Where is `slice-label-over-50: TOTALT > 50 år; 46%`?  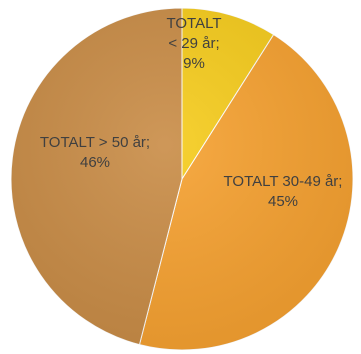 slice-label-over-50: TOTALT > 50 år; 46% is located at coordinates (95, 153).